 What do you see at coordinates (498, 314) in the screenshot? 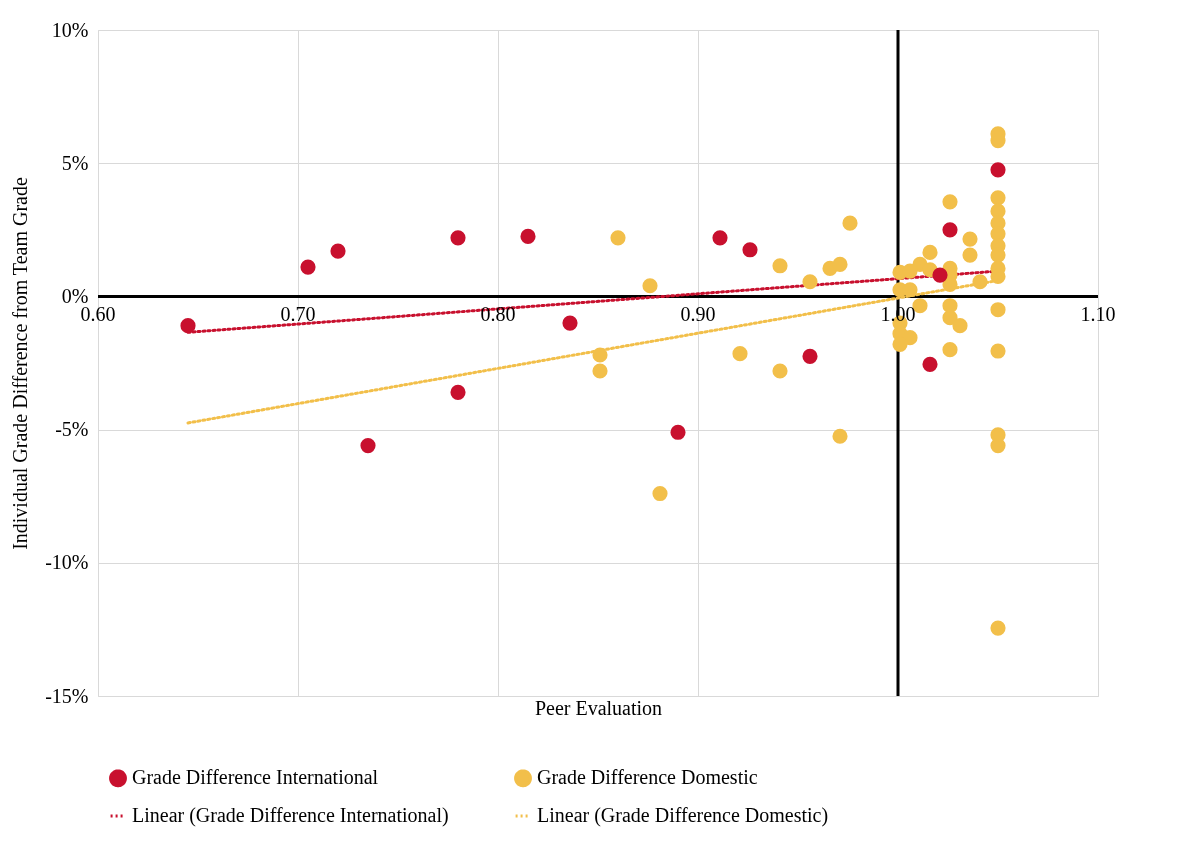
I see `x-tick-label: 0.80` at bounding box center [498, 314].